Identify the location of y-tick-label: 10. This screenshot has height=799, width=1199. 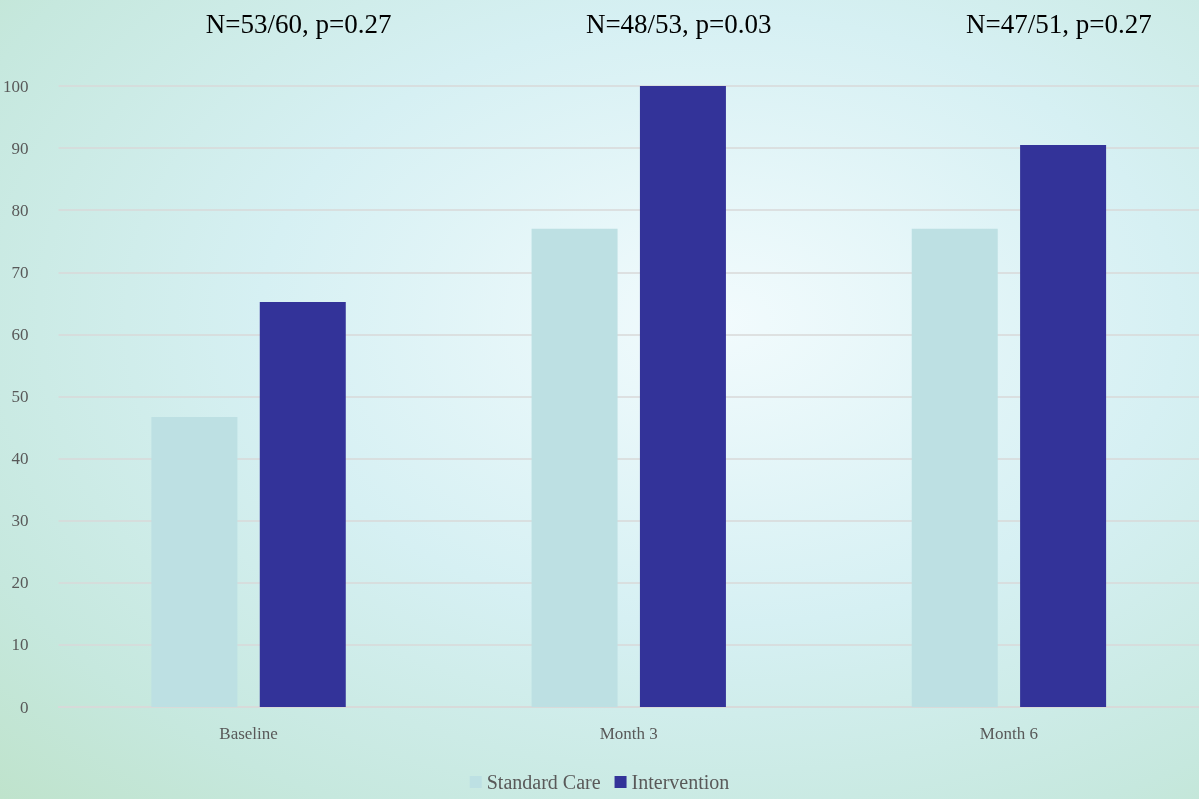
(20, 645).